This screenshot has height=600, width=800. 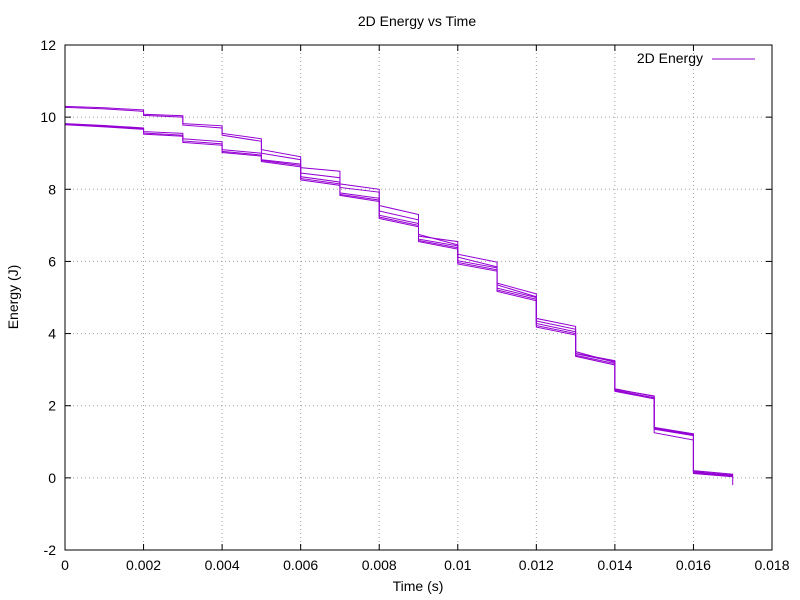 I want to click on y-tick-label: 8, so click(x=52, y=189).